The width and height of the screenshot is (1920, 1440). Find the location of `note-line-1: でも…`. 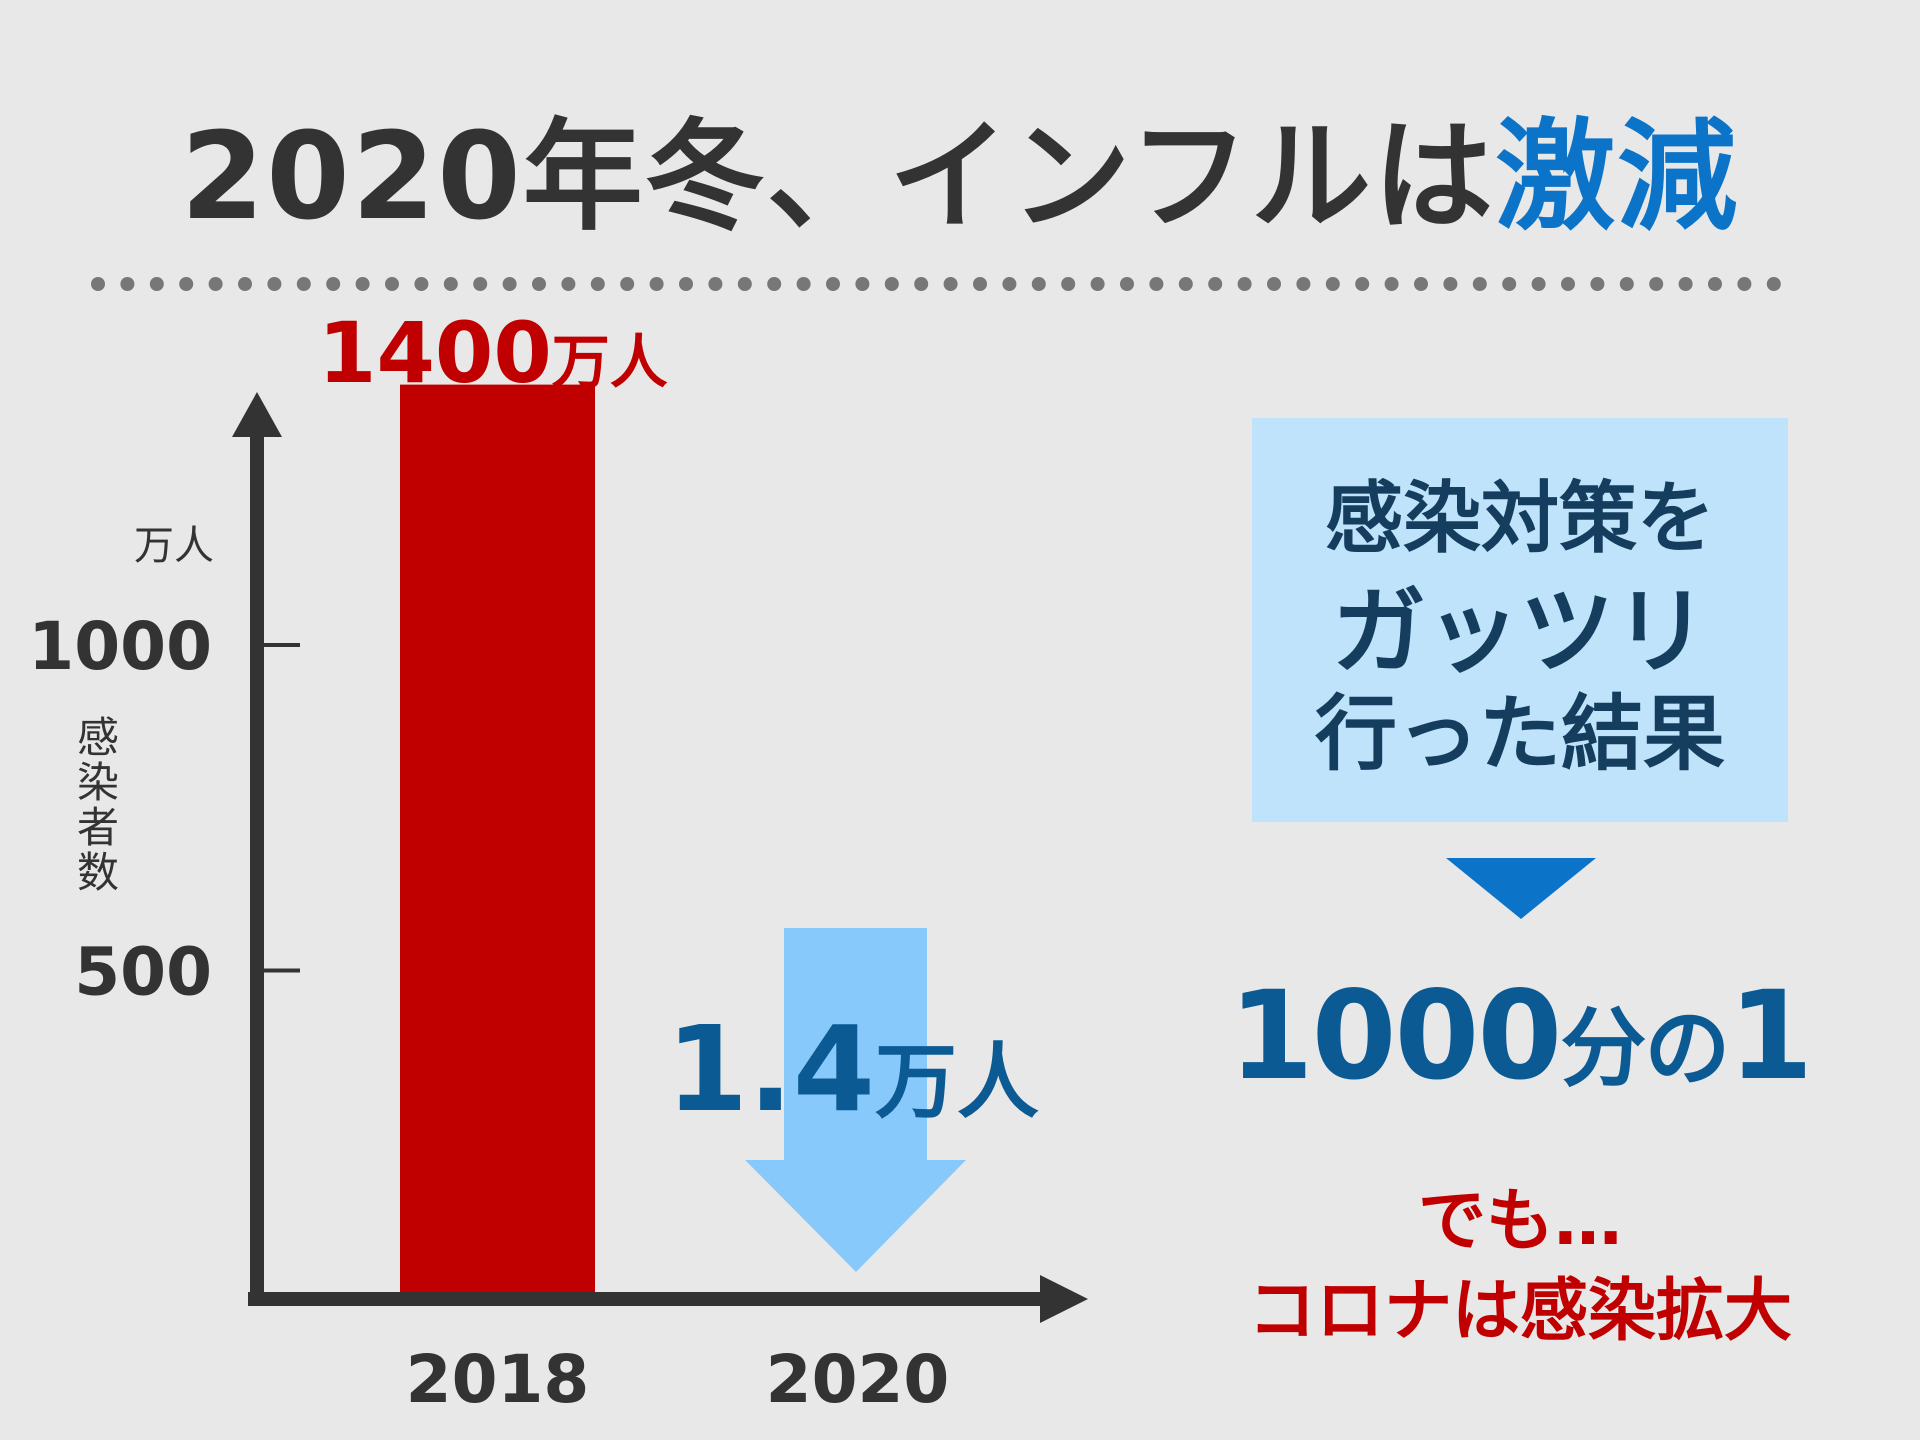

note-line-1: でも… is located at coordinates (1519, 1221).